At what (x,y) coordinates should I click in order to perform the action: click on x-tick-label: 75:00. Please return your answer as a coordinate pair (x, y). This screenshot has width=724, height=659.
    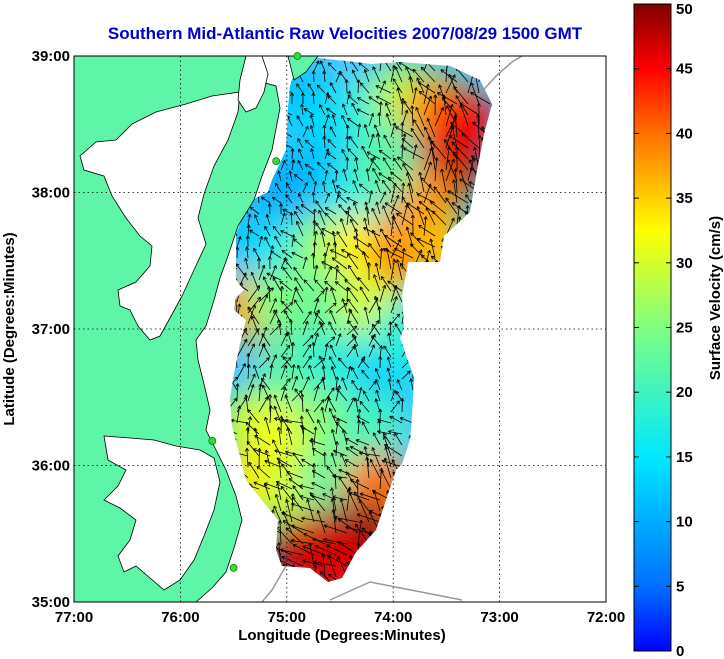
    Looking at the image, I should click on (287, 617).